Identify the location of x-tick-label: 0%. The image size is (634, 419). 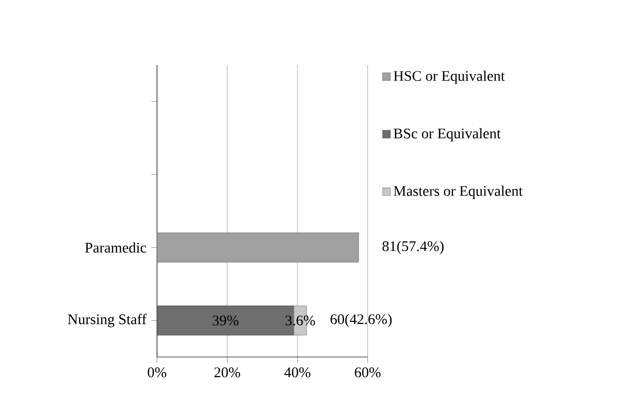
(157, 372).